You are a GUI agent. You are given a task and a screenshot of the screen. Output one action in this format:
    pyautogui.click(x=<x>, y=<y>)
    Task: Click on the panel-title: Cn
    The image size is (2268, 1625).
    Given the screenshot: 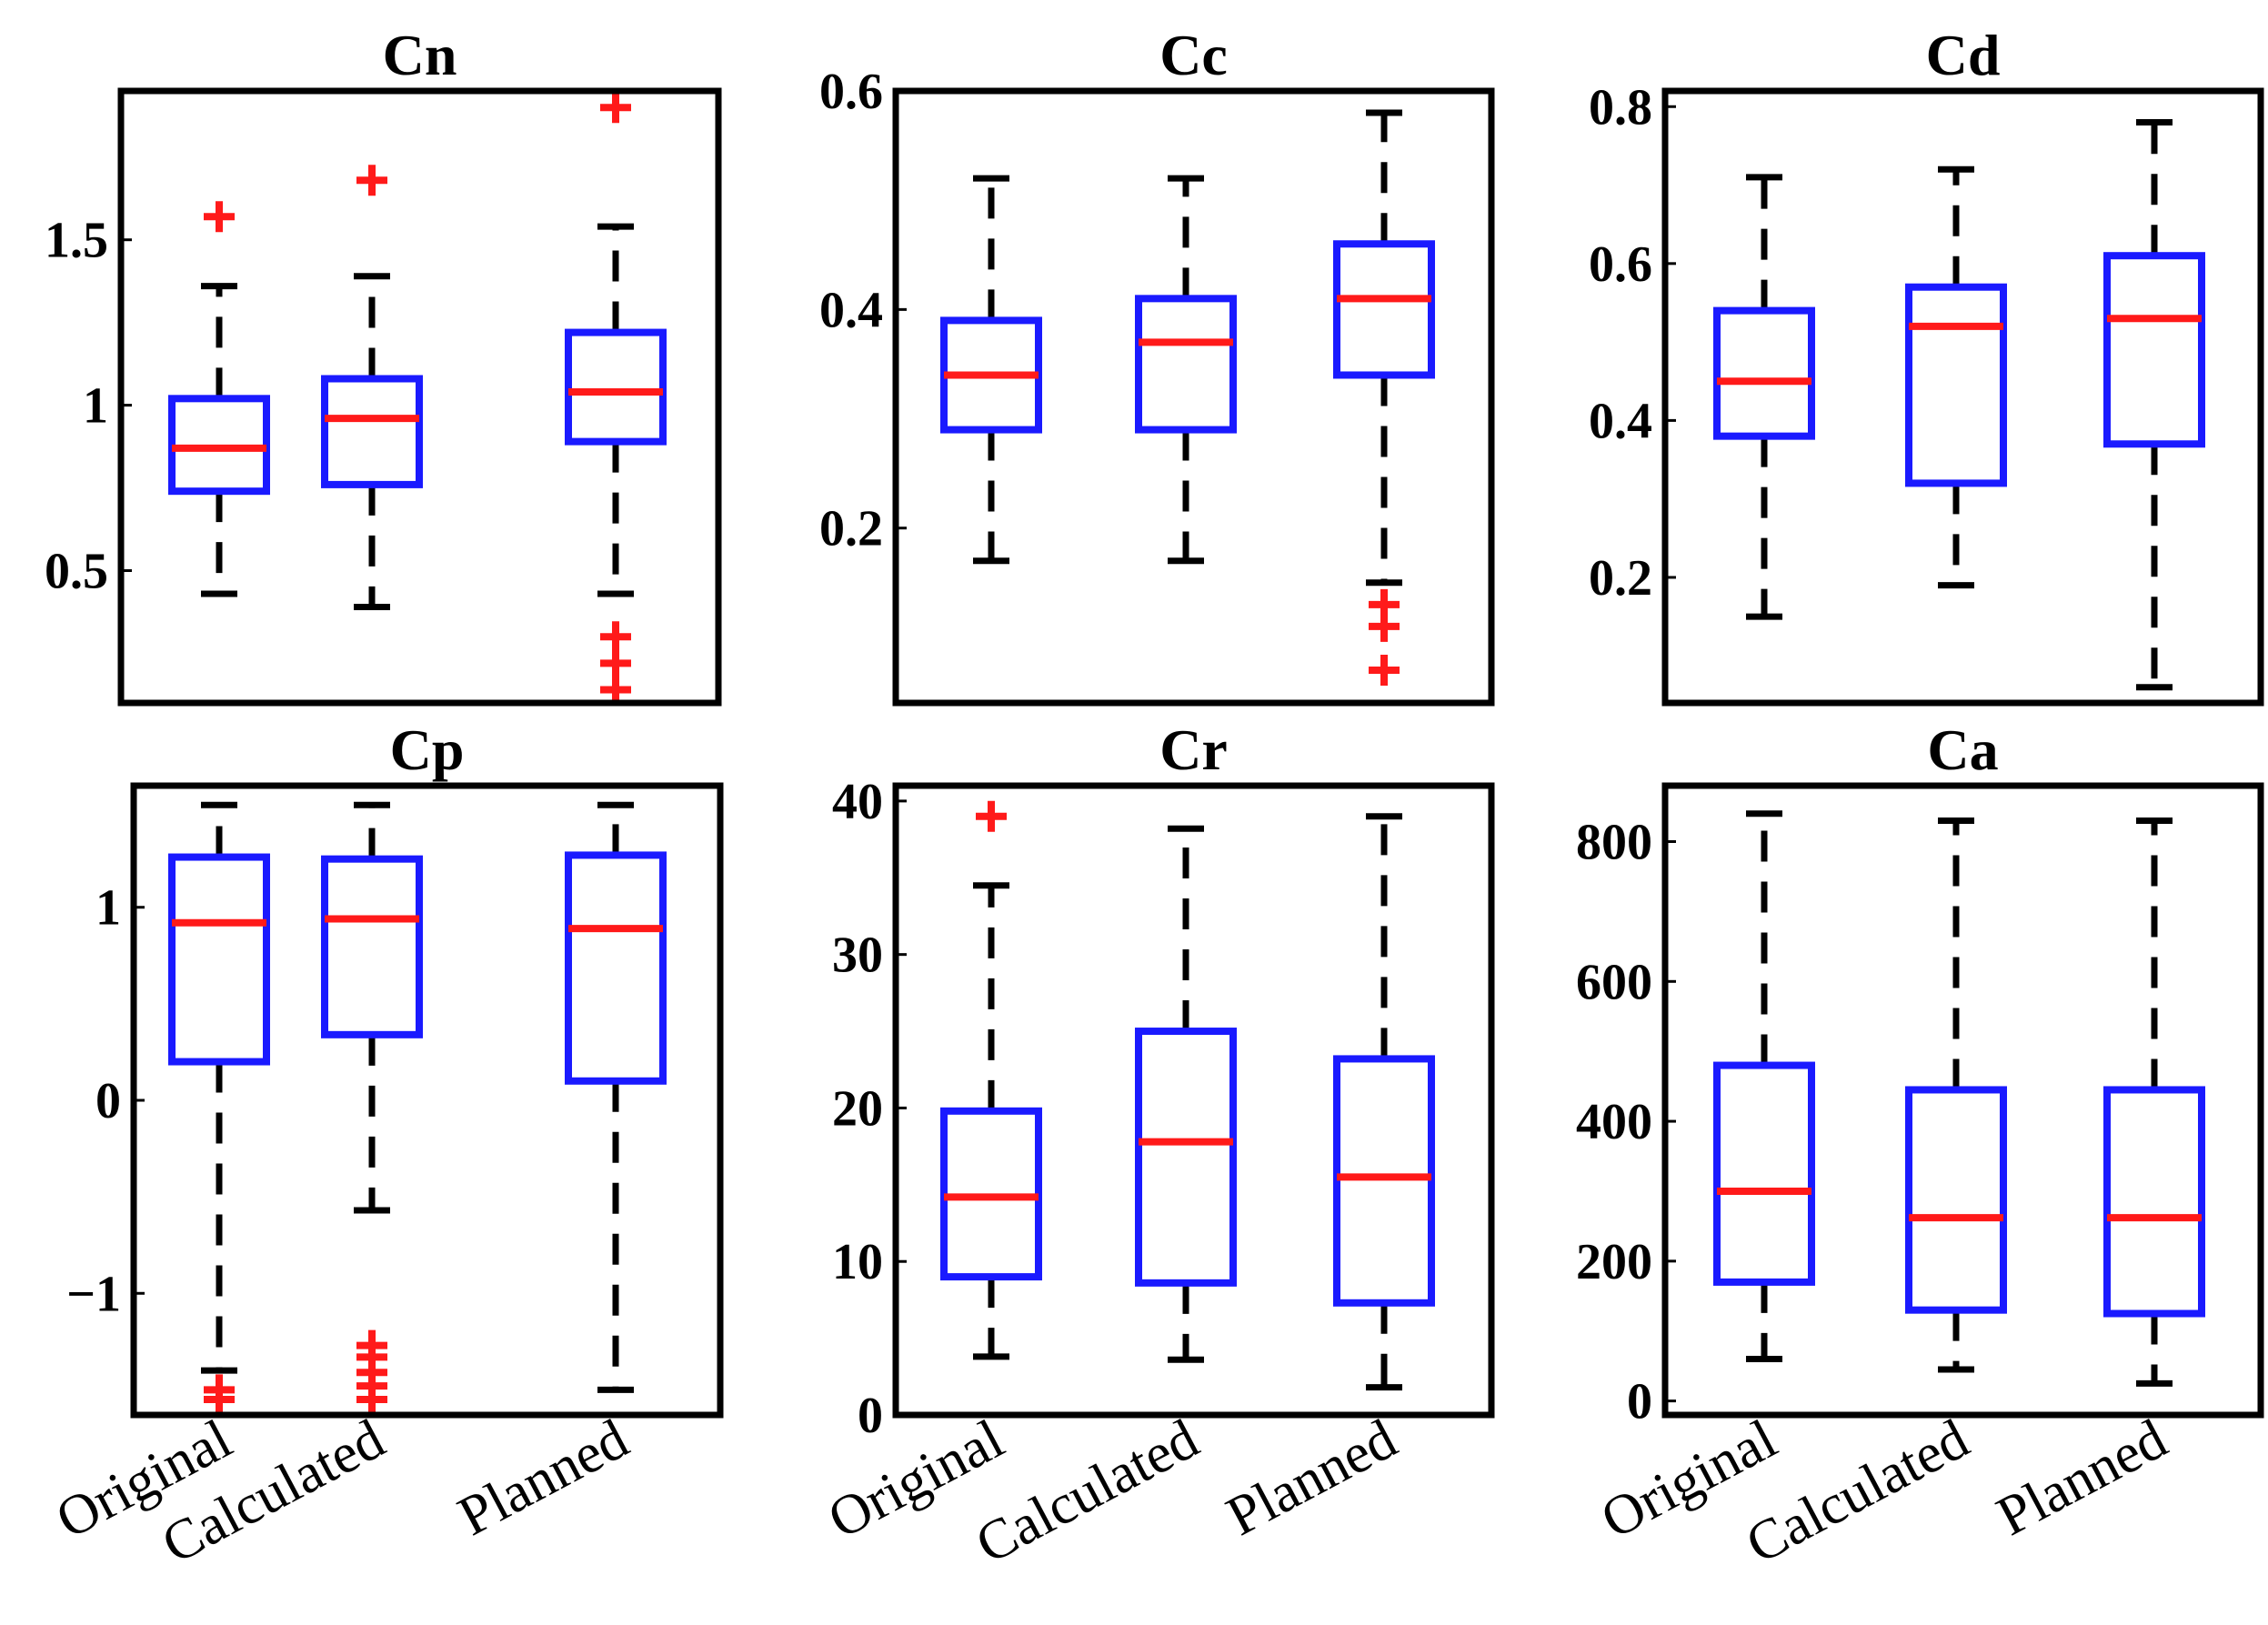 What is the action you would take?
    pyautogui.click(x=420, y=55)
    